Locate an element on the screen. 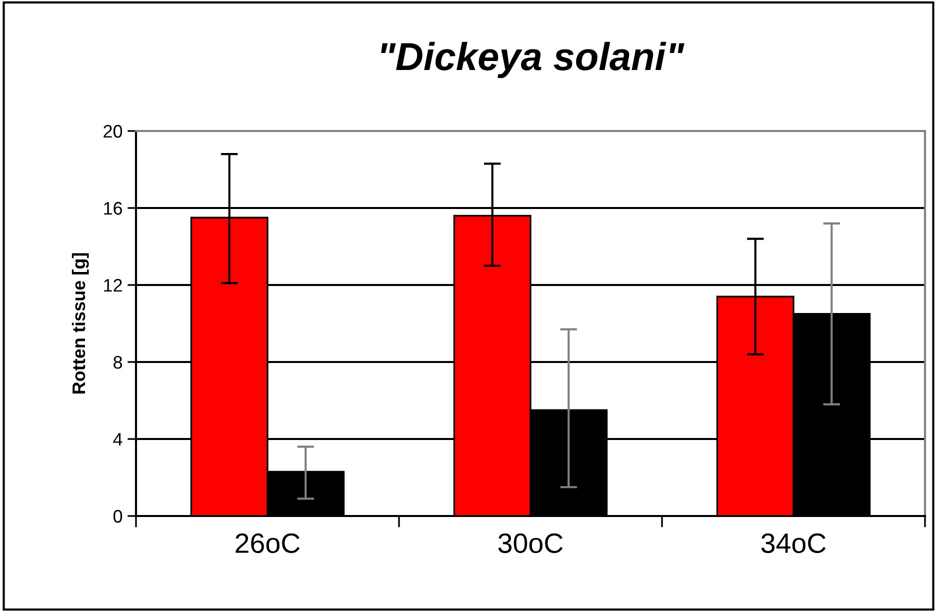 This screenshot has height=612, width=937. y-axis-title: Rotten tissue [g] is located at coordinates (80, 323).